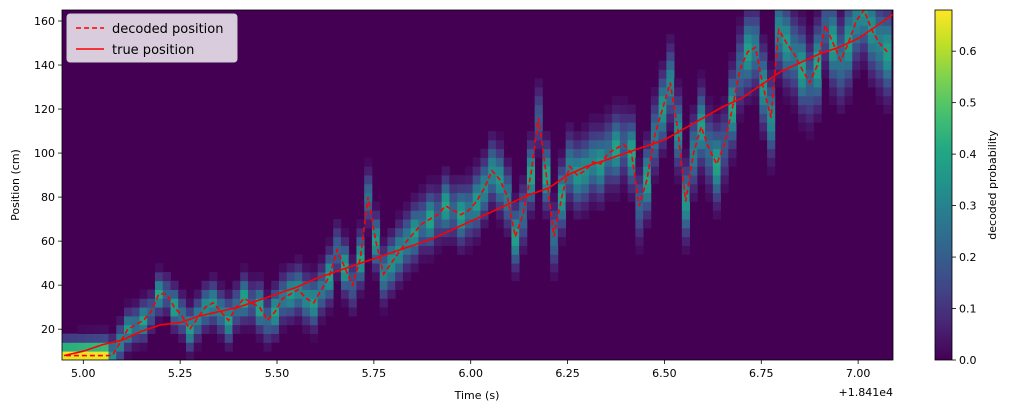  What do you see at coordinates (44, 153) in the screenshot?
I see `y-tick-label: 100` at bounding box center [44, 153].